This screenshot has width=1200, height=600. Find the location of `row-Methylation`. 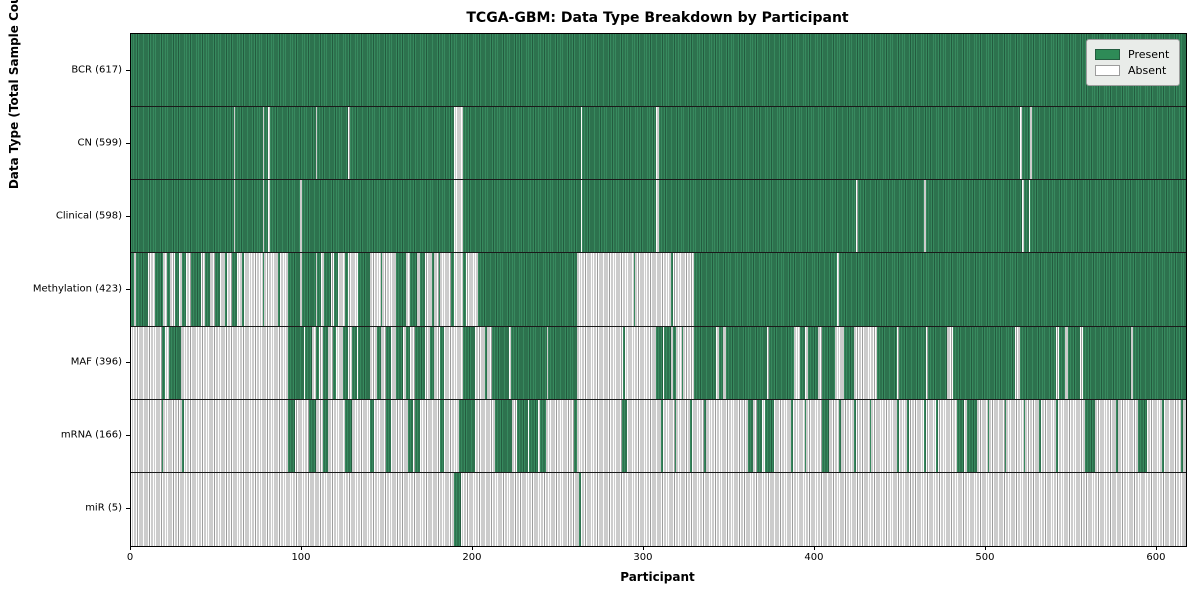

row-Methylation is located at coordinates (658, 290).